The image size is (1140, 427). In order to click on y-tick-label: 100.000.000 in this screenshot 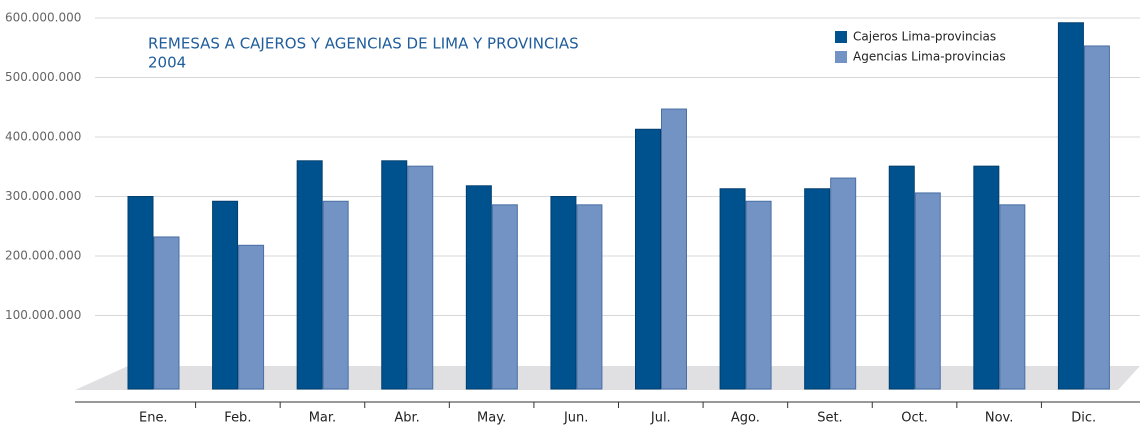, I will do `click(43, 315)`.